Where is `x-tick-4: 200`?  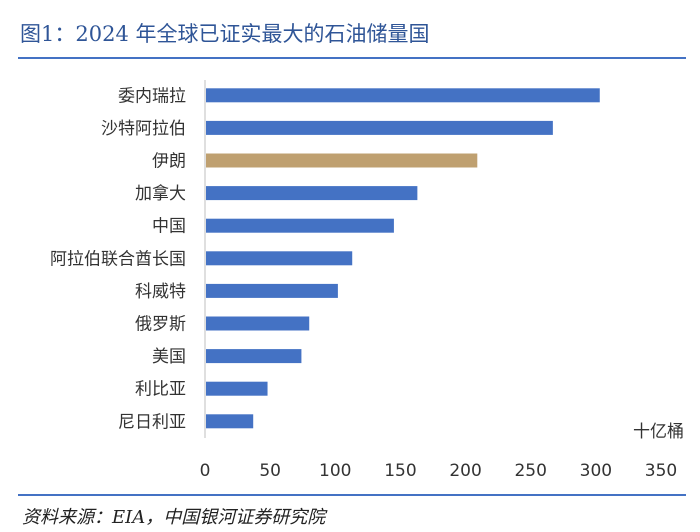 x-tick-4: 200 is located at coordinates (465, 471).